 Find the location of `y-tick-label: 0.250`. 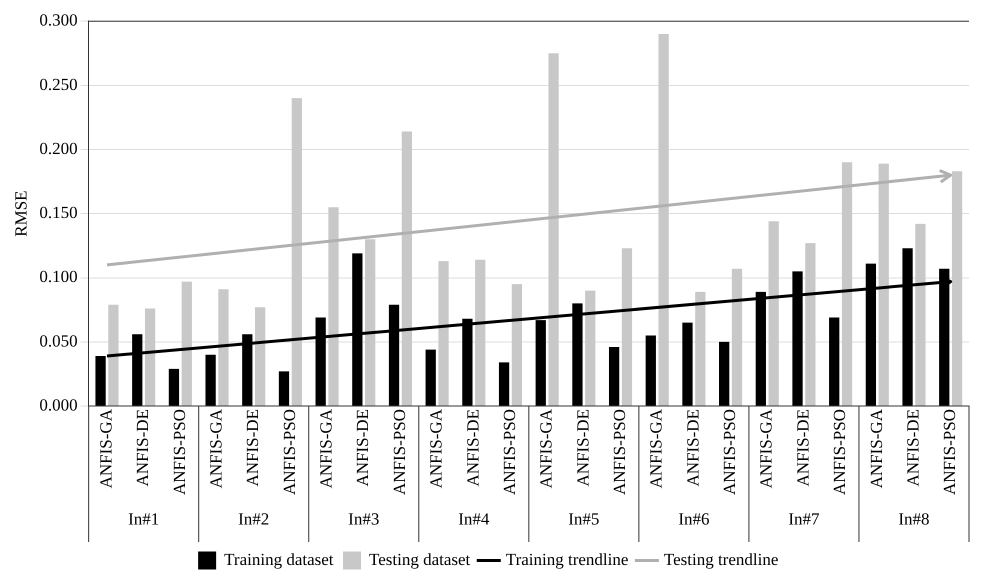

y-tick-label: 0.250 is located at coordinates (58, 84).